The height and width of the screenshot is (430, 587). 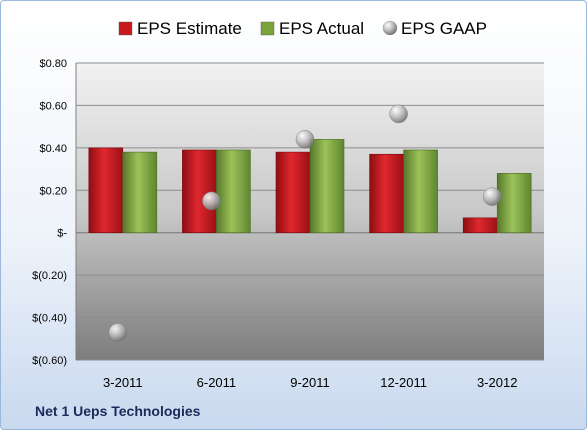 I want to click on y-tick-label: $0.40, so click(x=53, y=149).